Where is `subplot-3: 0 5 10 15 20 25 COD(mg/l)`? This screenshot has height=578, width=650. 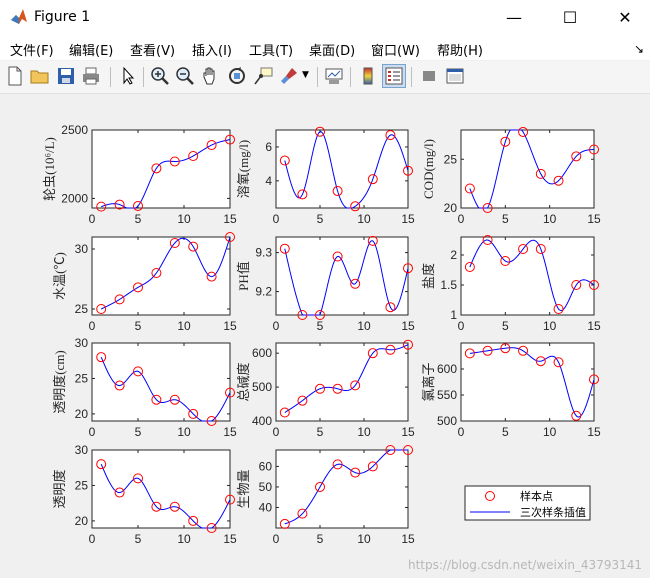
subplot-3: 0 5 10 15 20 25 COD(mg/l) is located at coordinates (511, 176).